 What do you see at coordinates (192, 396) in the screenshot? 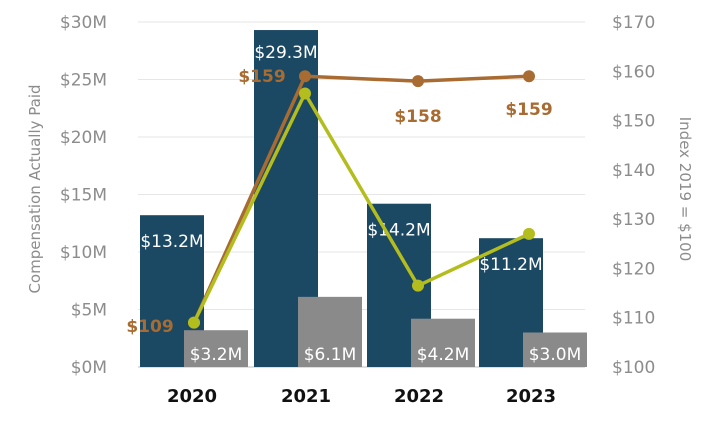
I see `x-tick-label: 2020` at bounding box center [192, 396].